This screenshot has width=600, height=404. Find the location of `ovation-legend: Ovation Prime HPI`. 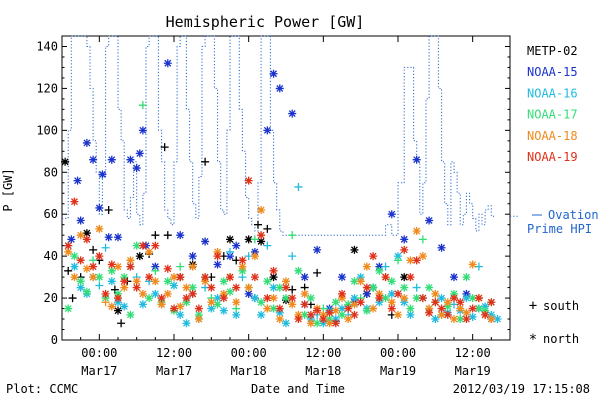

ovation-legend: Ovation Prime HPI is located at coordinates (563, 222).